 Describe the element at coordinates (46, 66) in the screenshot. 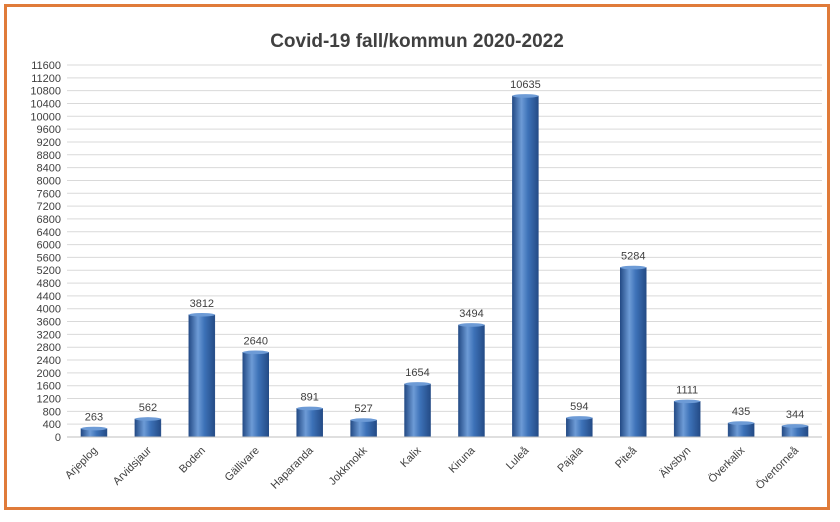

I see `y-tick-label: 11600` at that location.